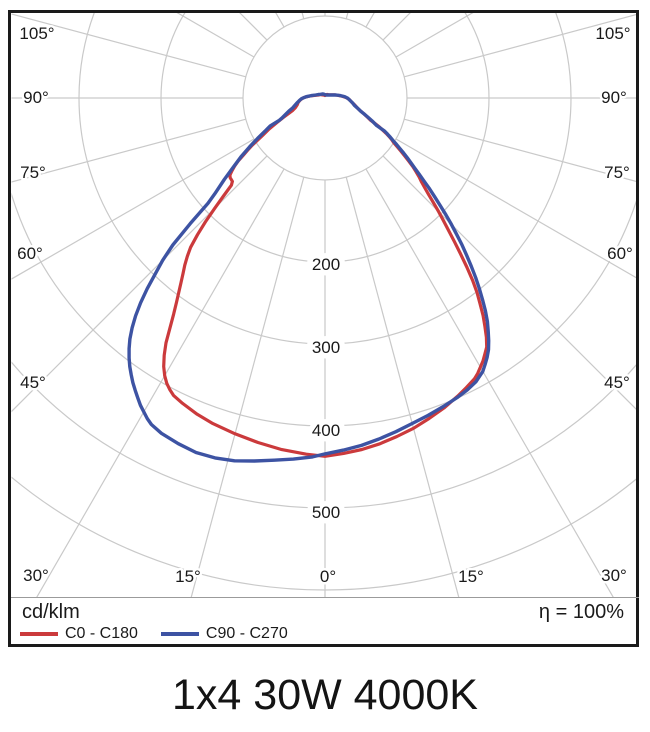 Image resolution: width=650 pixels, height=732 pixels. What do you see at coordinates (325, 695) in the screenshot?
I see `page-title: 1x4 30W 4000K` at bounding box center [325, 695].